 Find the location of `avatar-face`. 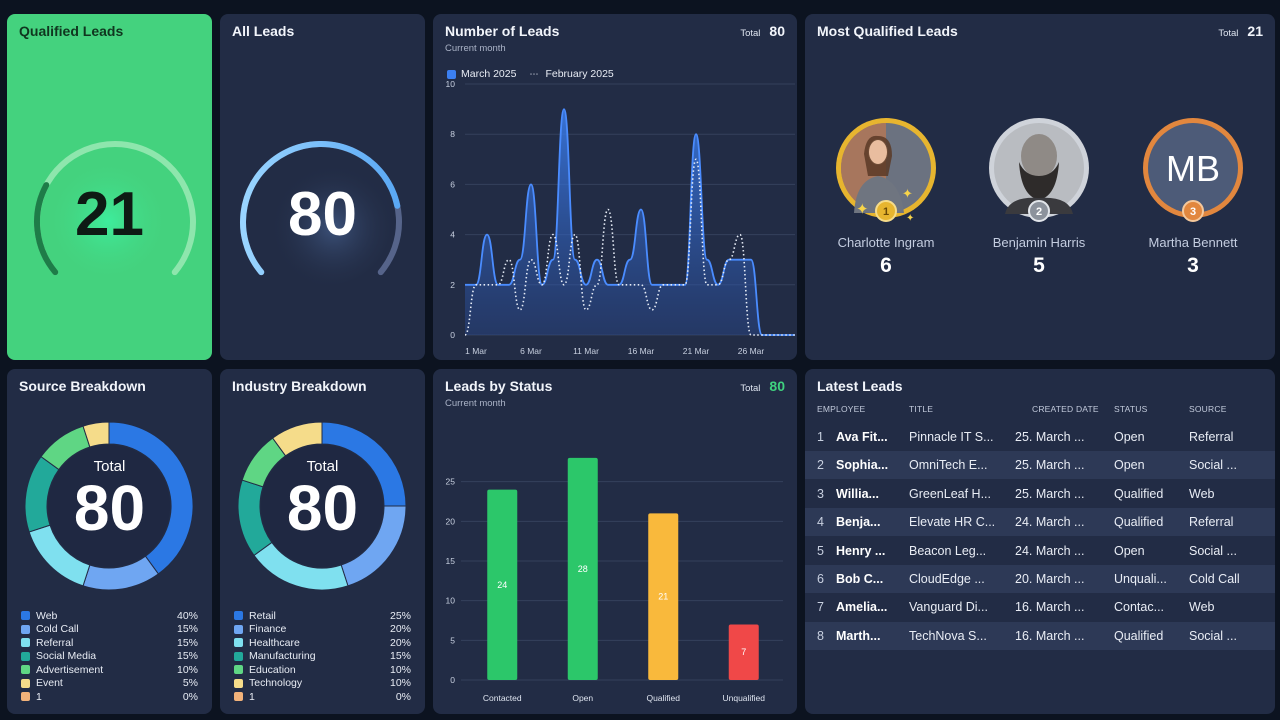

avatar-face is located at coordinates (1039, 156).